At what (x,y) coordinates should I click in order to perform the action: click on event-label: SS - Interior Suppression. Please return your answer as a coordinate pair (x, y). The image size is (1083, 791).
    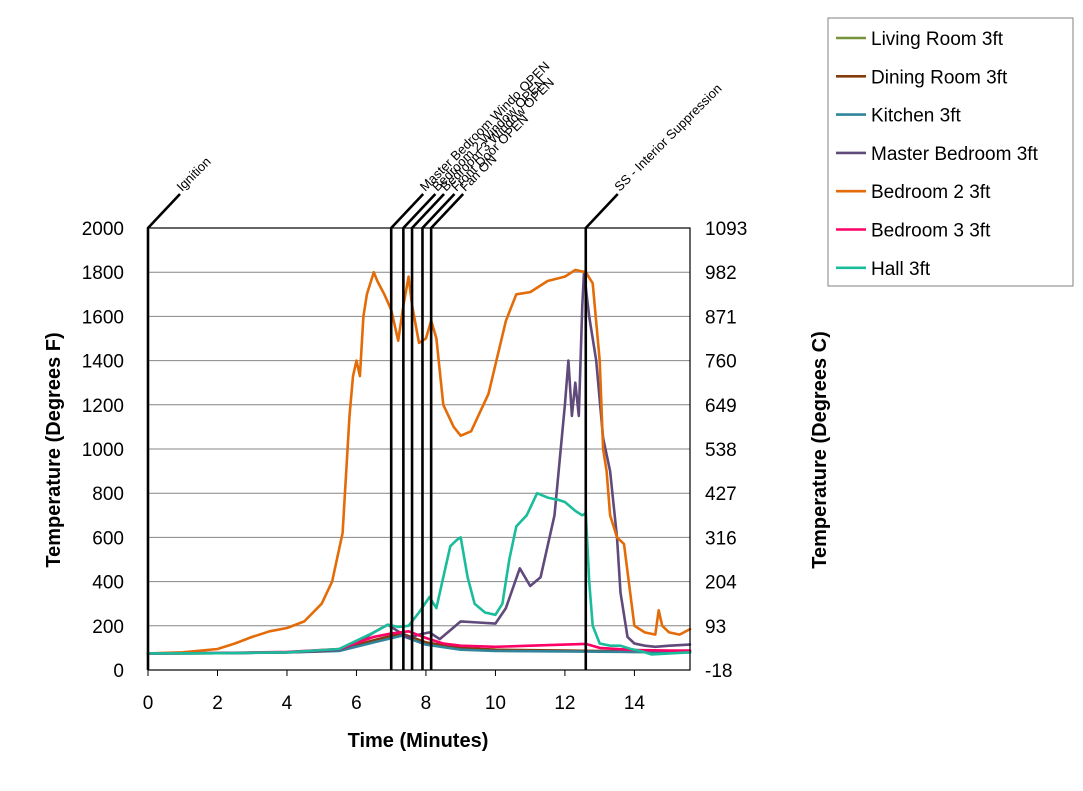
    Looking at the image, I should click on (667, 137).